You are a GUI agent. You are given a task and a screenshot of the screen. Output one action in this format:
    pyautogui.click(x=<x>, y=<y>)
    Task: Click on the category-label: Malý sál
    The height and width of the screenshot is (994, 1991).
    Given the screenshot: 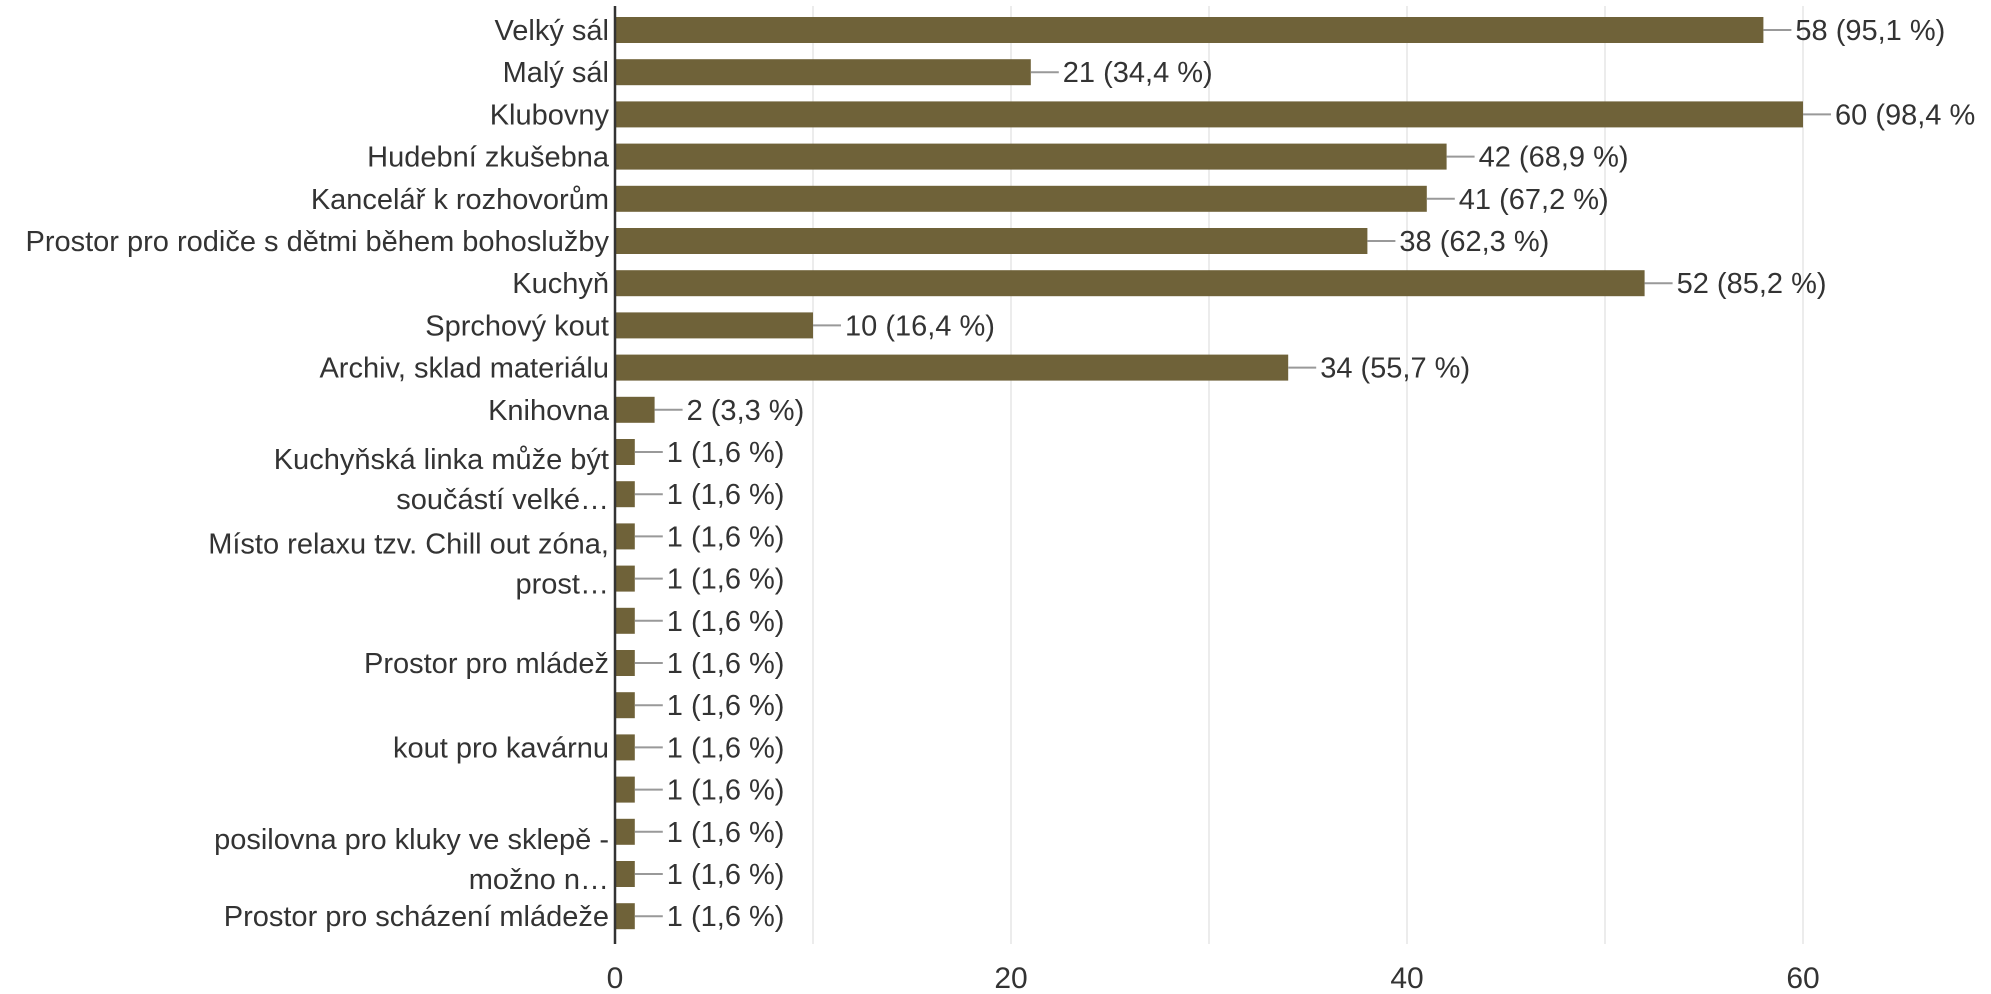 What is the action you would take?
    pyautogui.click(x=556, y=73)
    